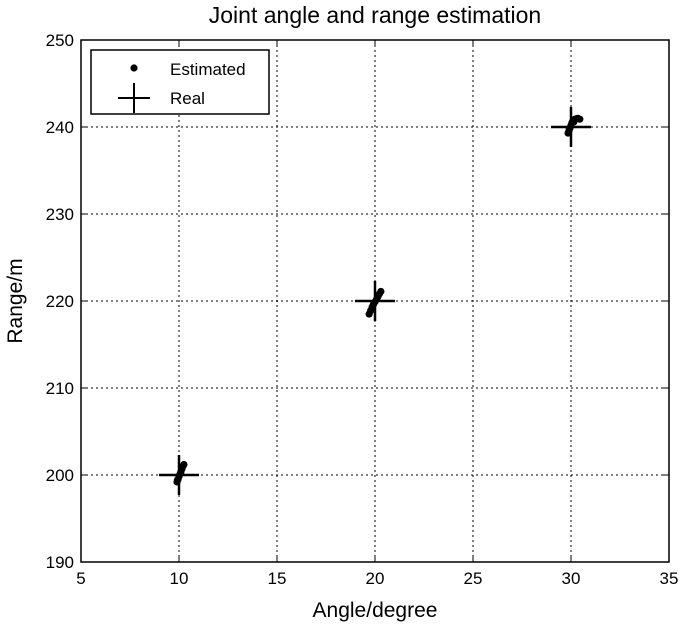 The image size is (685, 632). Describe the element at coordinates (80, 578) in the screenshot. I see `x-tick-label: 5` at that location.